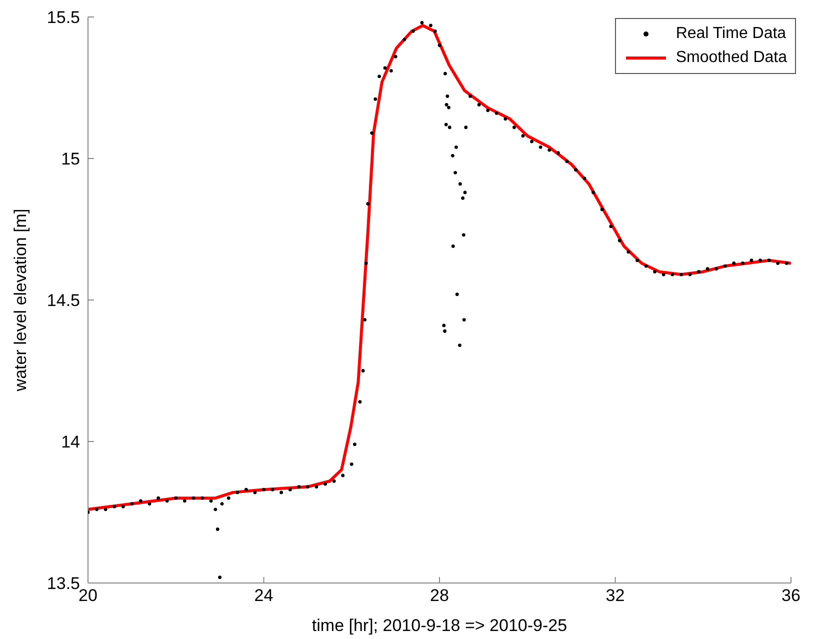  What do you see at coordinates (63, 18) in the screenshot?
I see `y-tick-label: 15.5` at bounding box center [63, 18].